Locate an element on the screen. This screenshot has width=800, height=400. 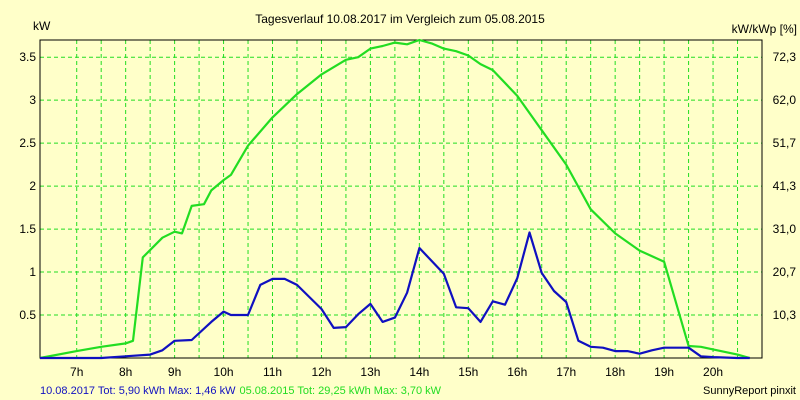
x-tick-label: 20h is located at coordinates (713, 372).